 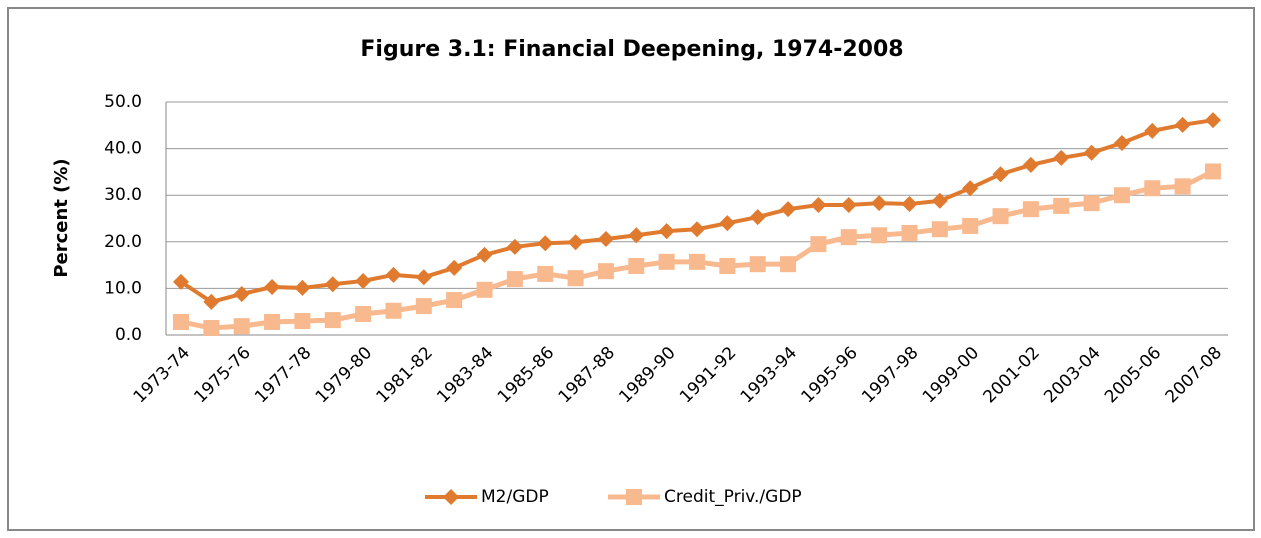 What do you see at coordinates (123, 242) in the screenshot?
I see `y-tick-label: 20.0` at bounding box center [123, 242].